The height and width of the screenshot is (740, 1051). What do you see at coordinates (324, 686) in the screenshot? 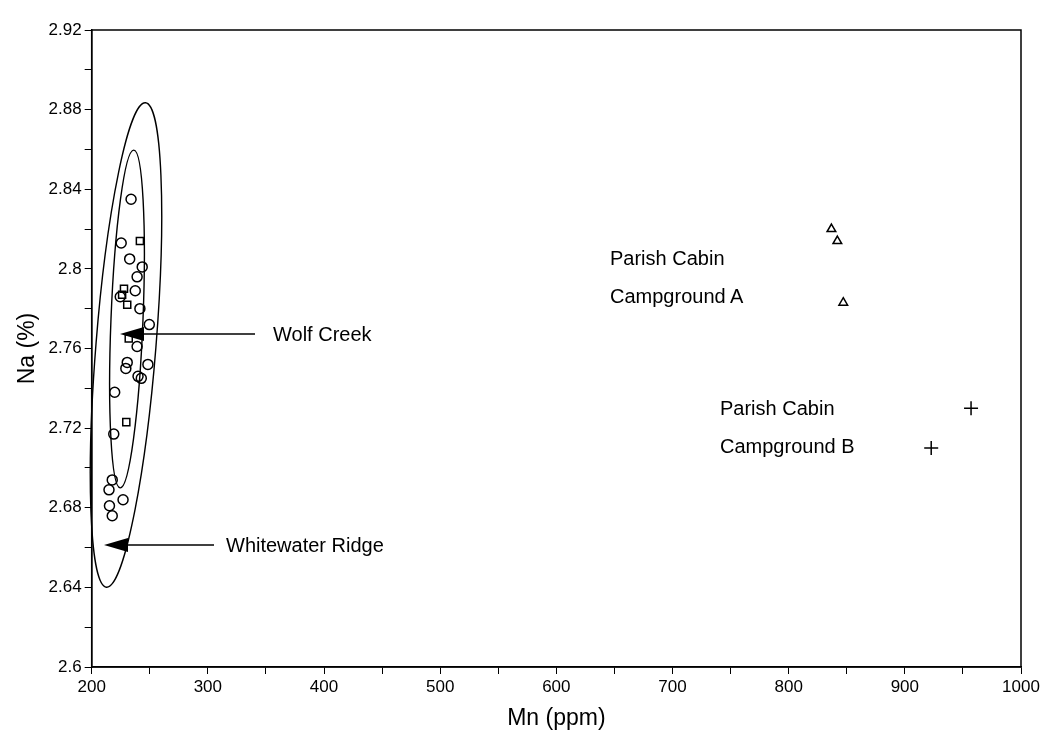
I see `x-tick-label: 400` at bounding box center [324, 686].